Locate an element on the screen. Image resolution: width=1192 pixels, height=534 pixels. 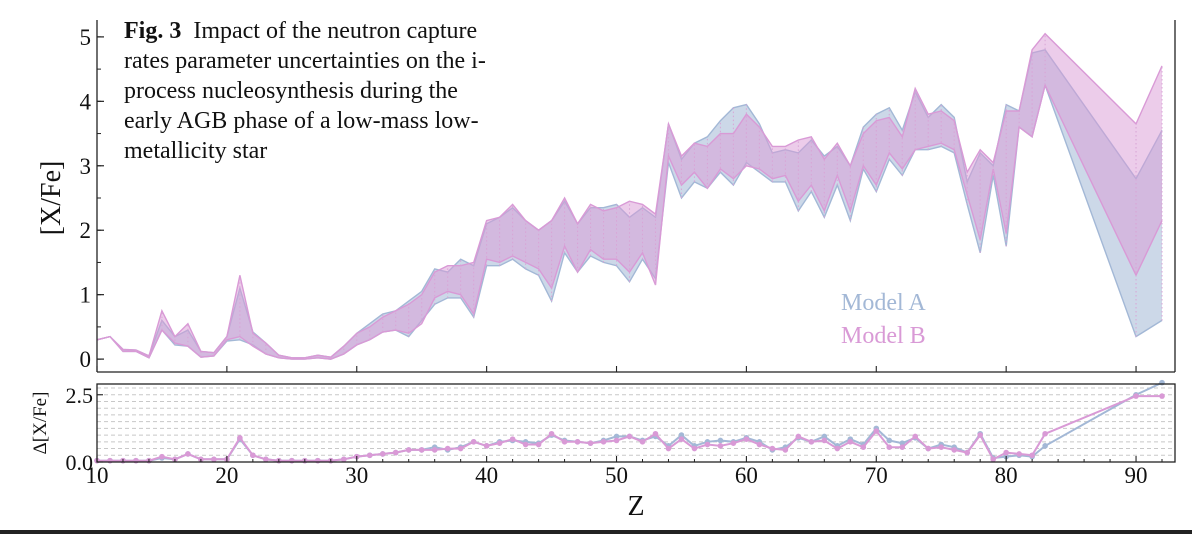
bottom-xtick-label: 60 is located at coordinates (746, 475).